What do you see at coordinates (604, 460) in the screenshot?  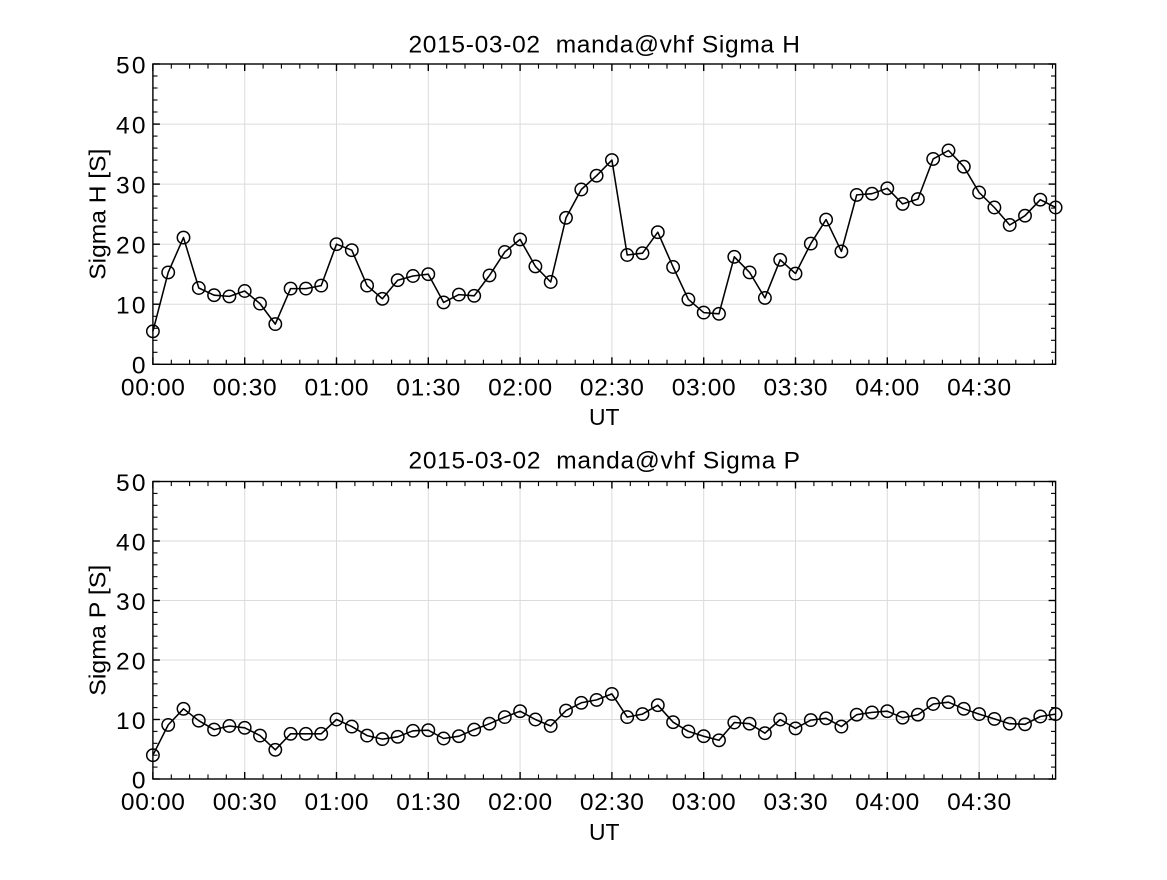 I see `svg-text: 2015-03-02 manda@vhf Sigma P` at bounding box center [604, 460].